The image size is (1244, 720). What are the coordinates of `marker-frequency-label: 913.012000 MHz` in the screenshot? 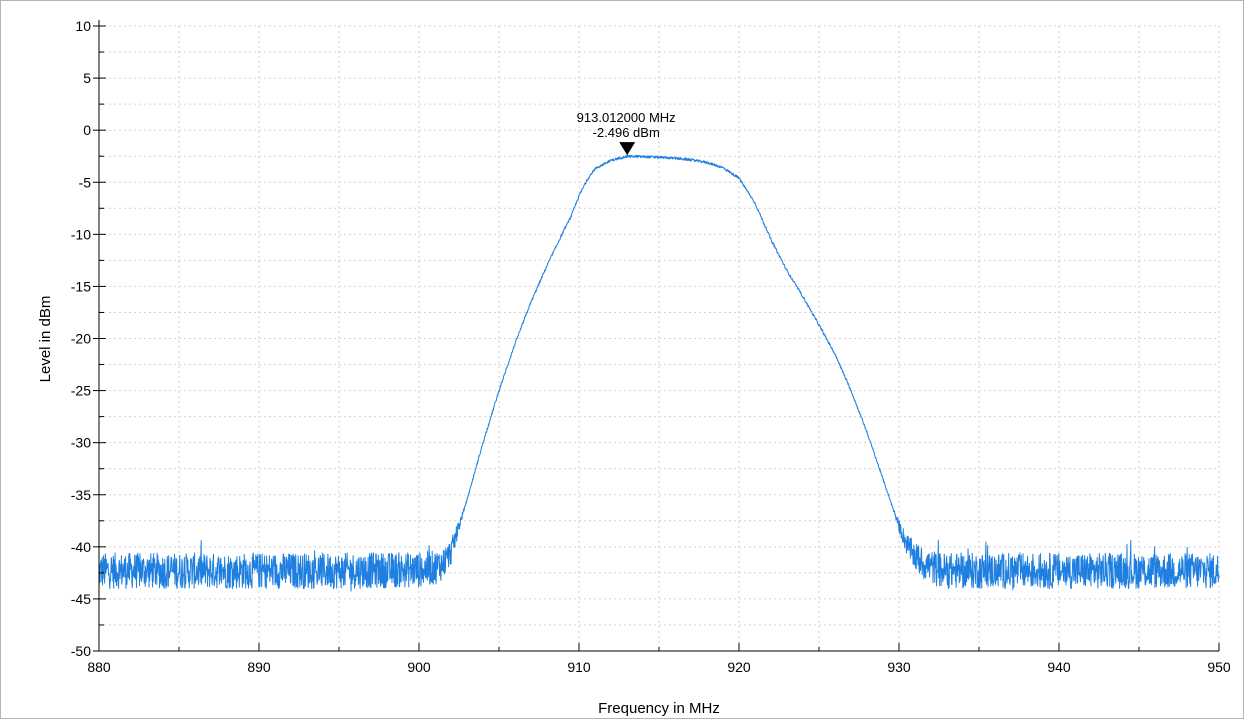 It's located at (626, 117).